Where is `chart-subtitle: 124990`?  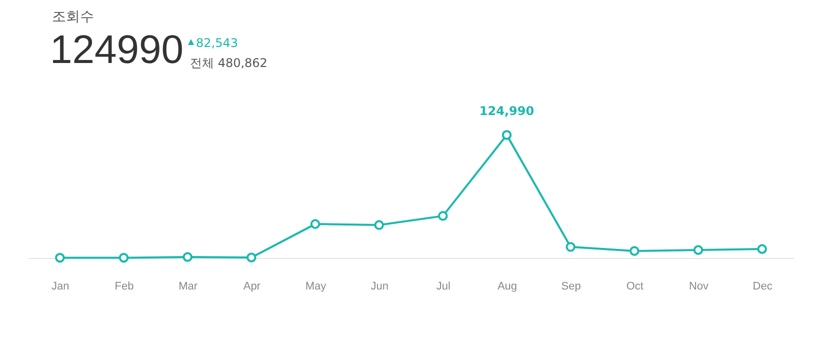
chart-subtitle: 124990 is located at coordinates (117, 50).